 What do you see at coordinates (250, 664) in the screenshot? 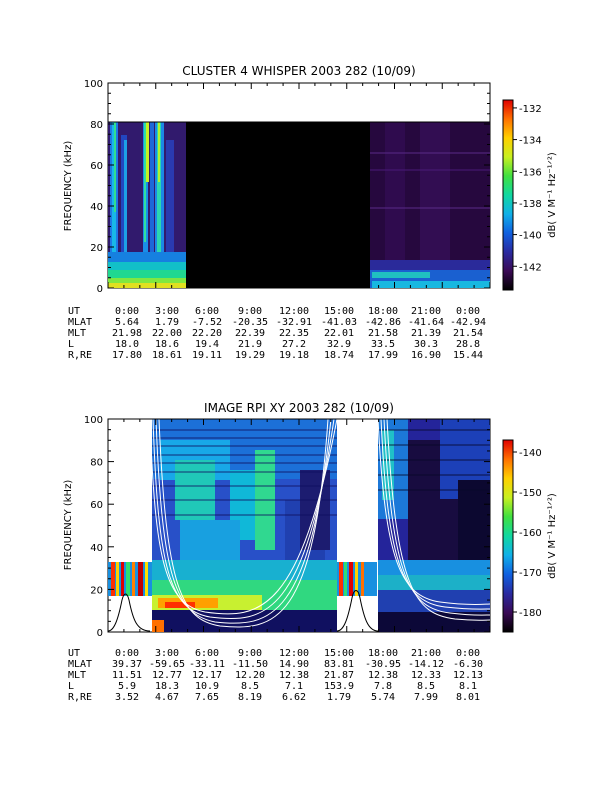
I see `ephemeris-cell: -11.50` at bounding box center [250, 664].